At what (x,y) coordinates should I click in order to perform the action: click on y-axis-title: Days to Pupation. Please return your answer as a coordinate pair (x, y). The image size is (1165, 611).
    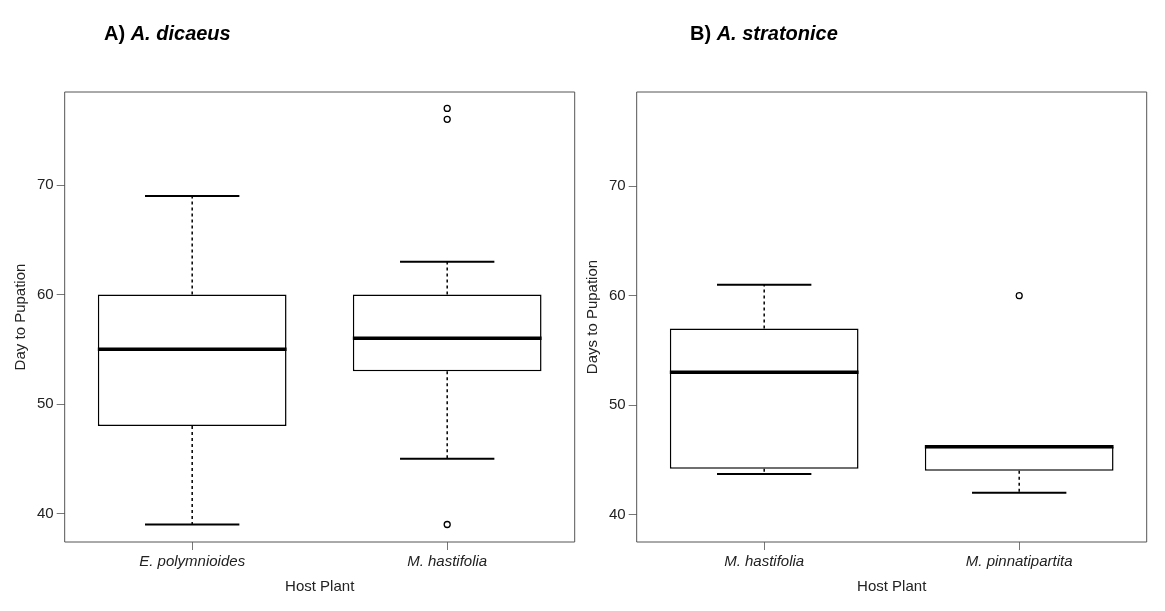
    Looking at the image, I should click on (592, 317).